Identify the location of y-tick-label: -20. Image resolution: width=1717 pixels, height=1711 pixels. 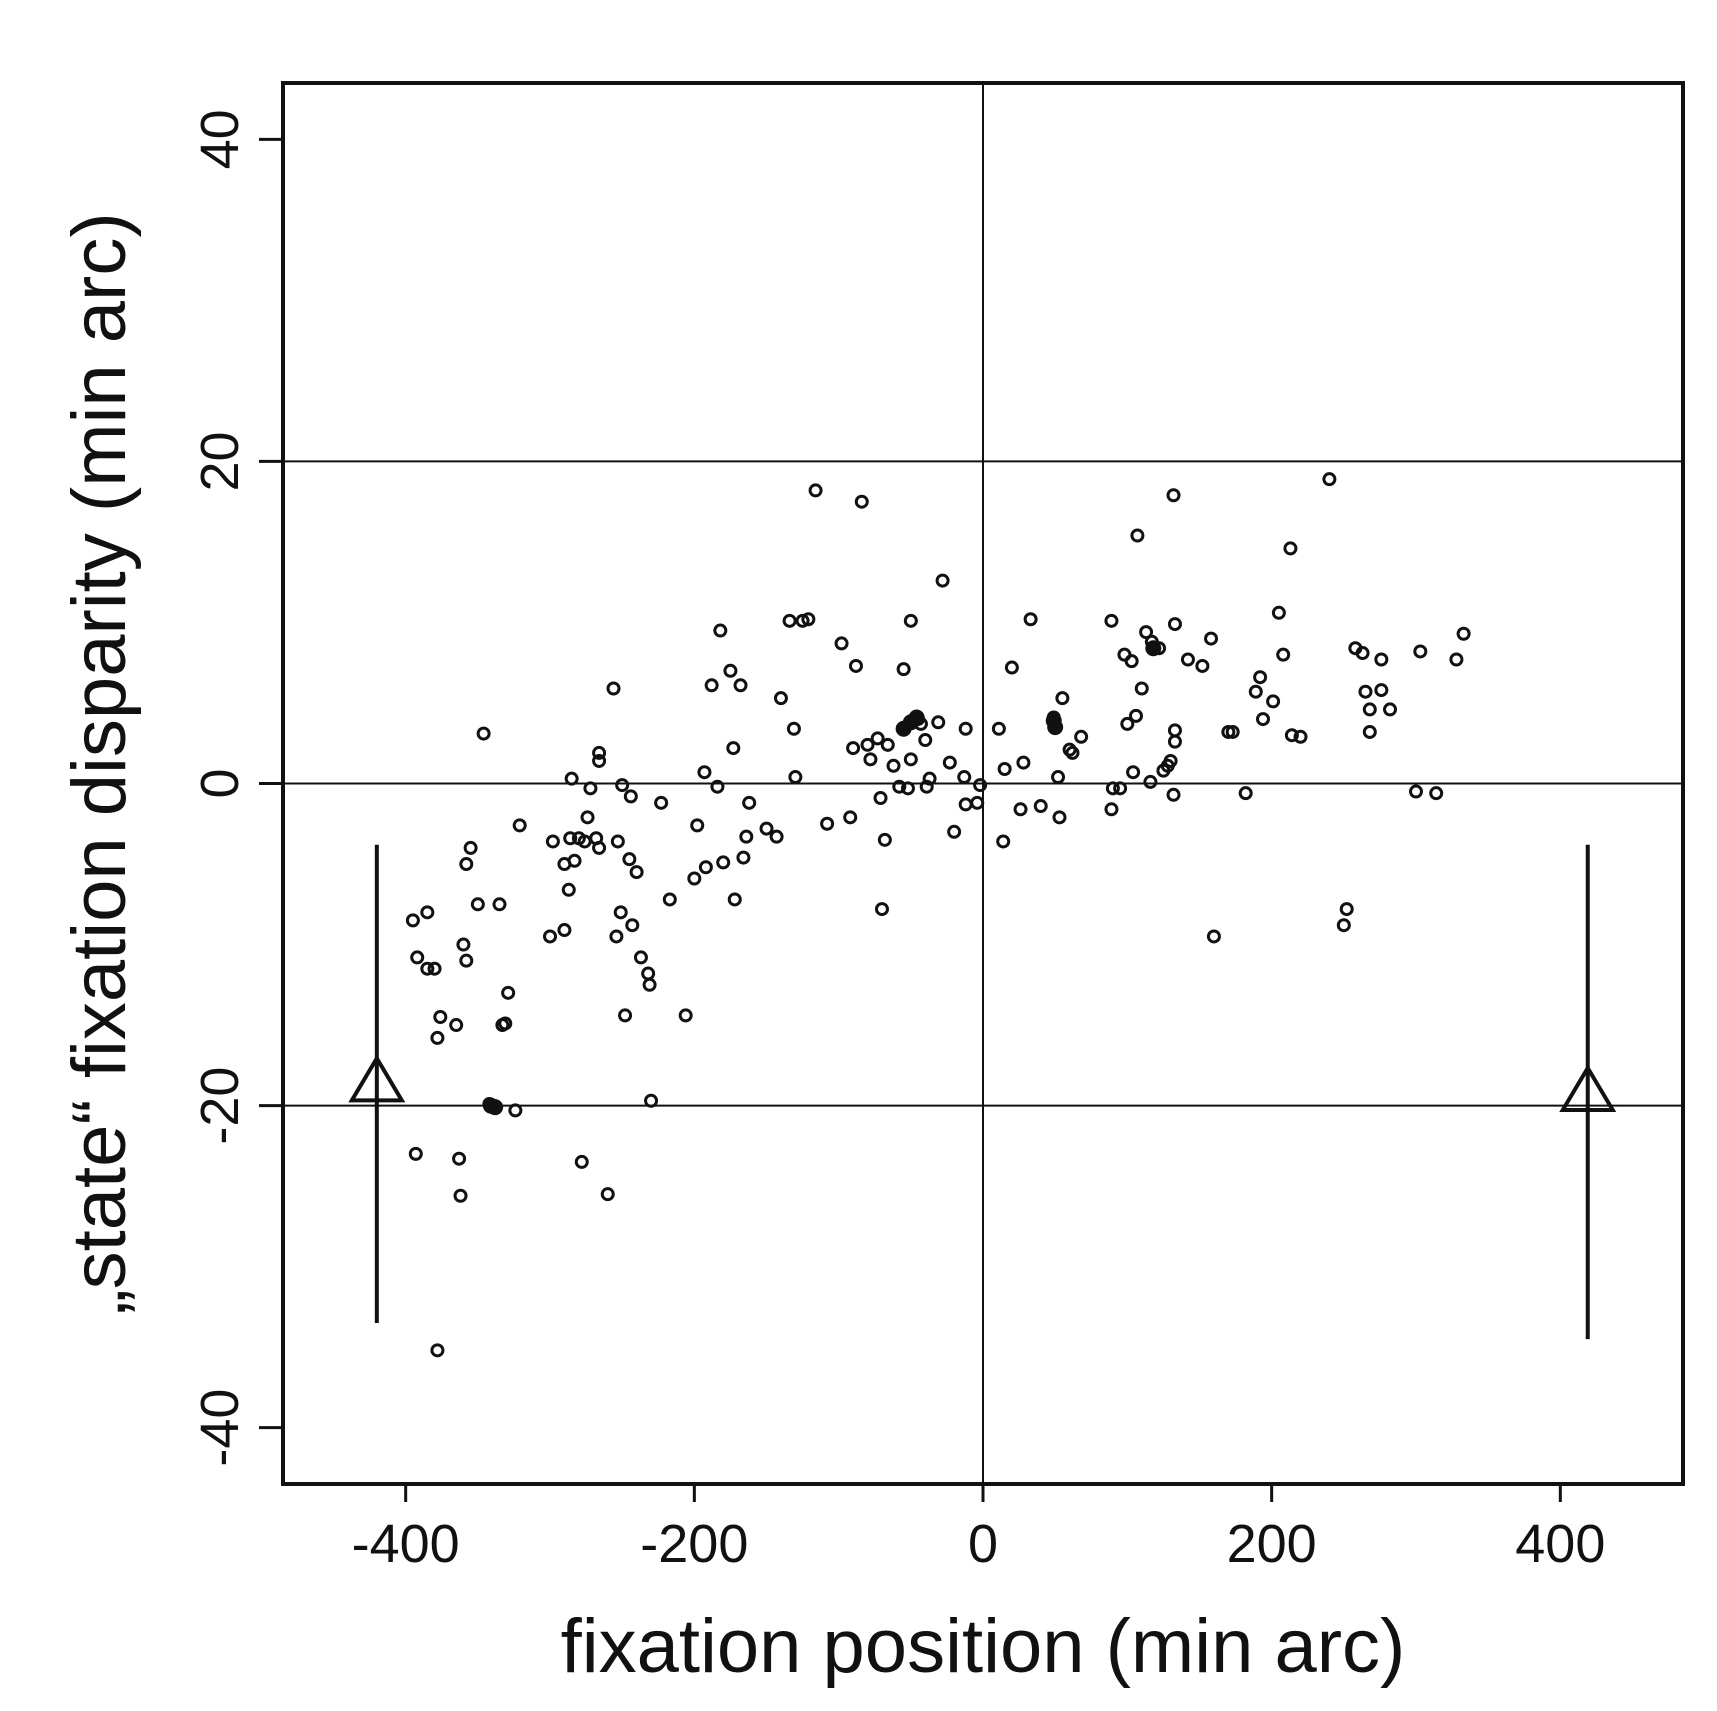
(220, 1106).